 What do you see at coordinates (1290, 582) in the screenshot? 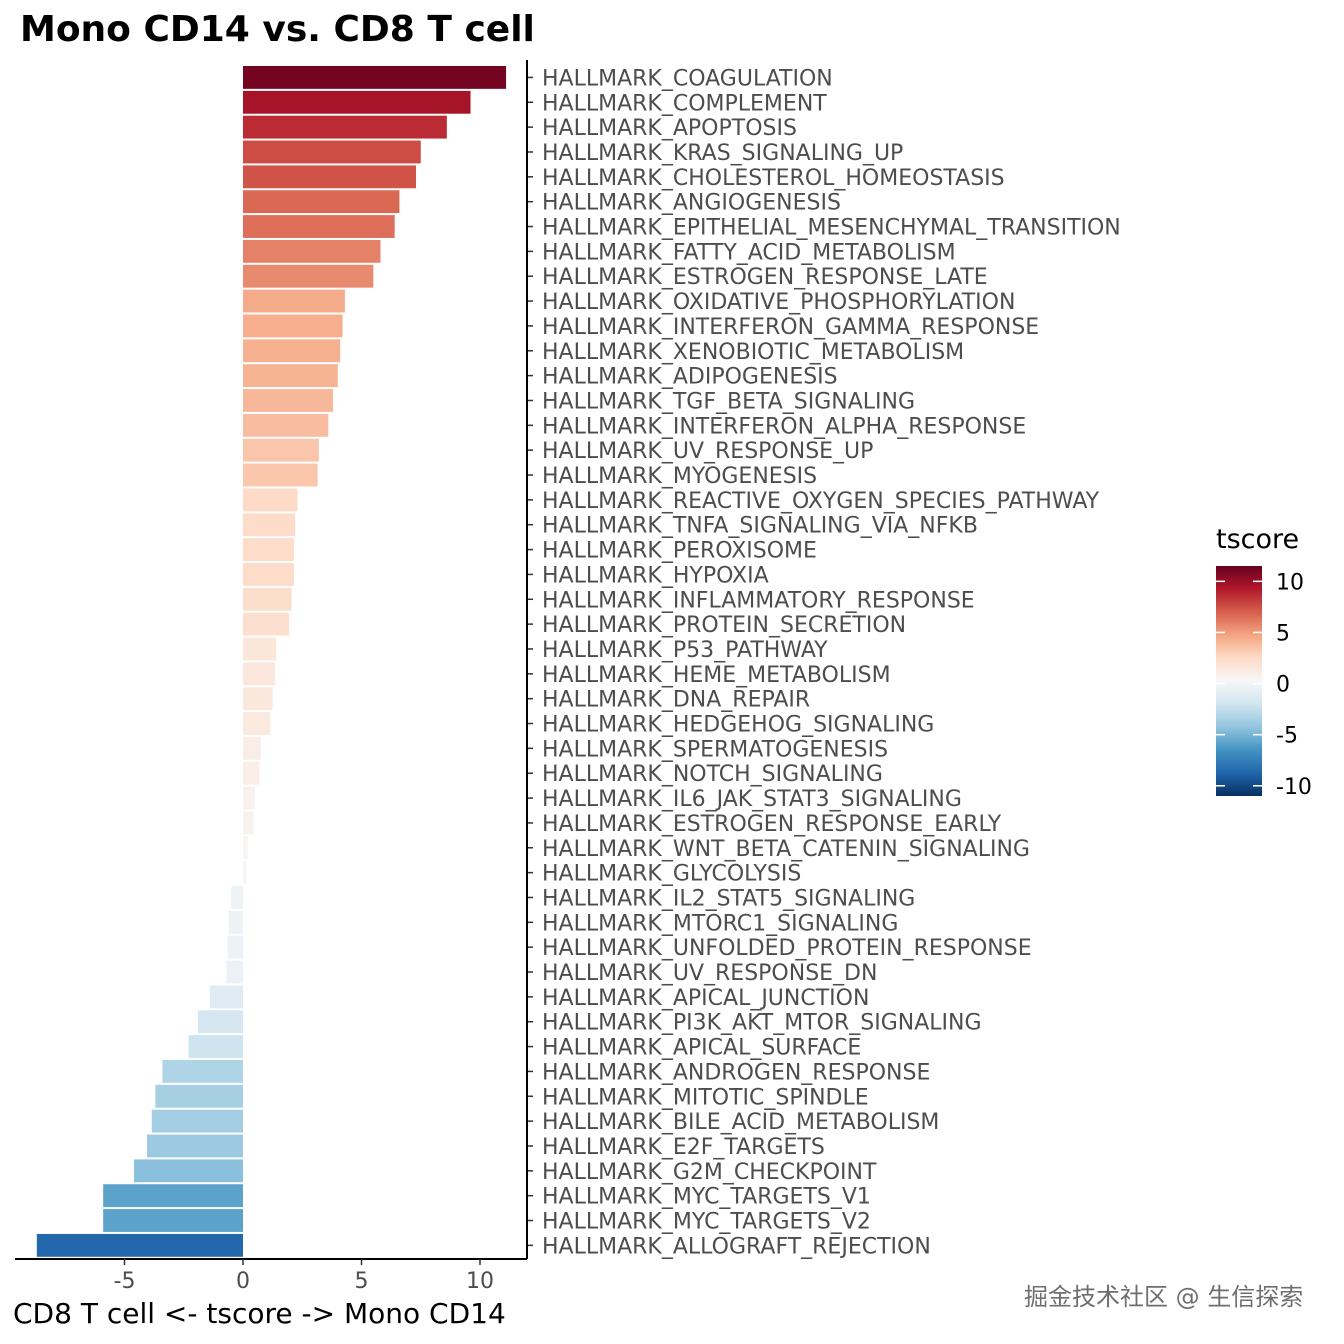
I see `legend-tick-label: 10` at bounding box center [1290, 582].